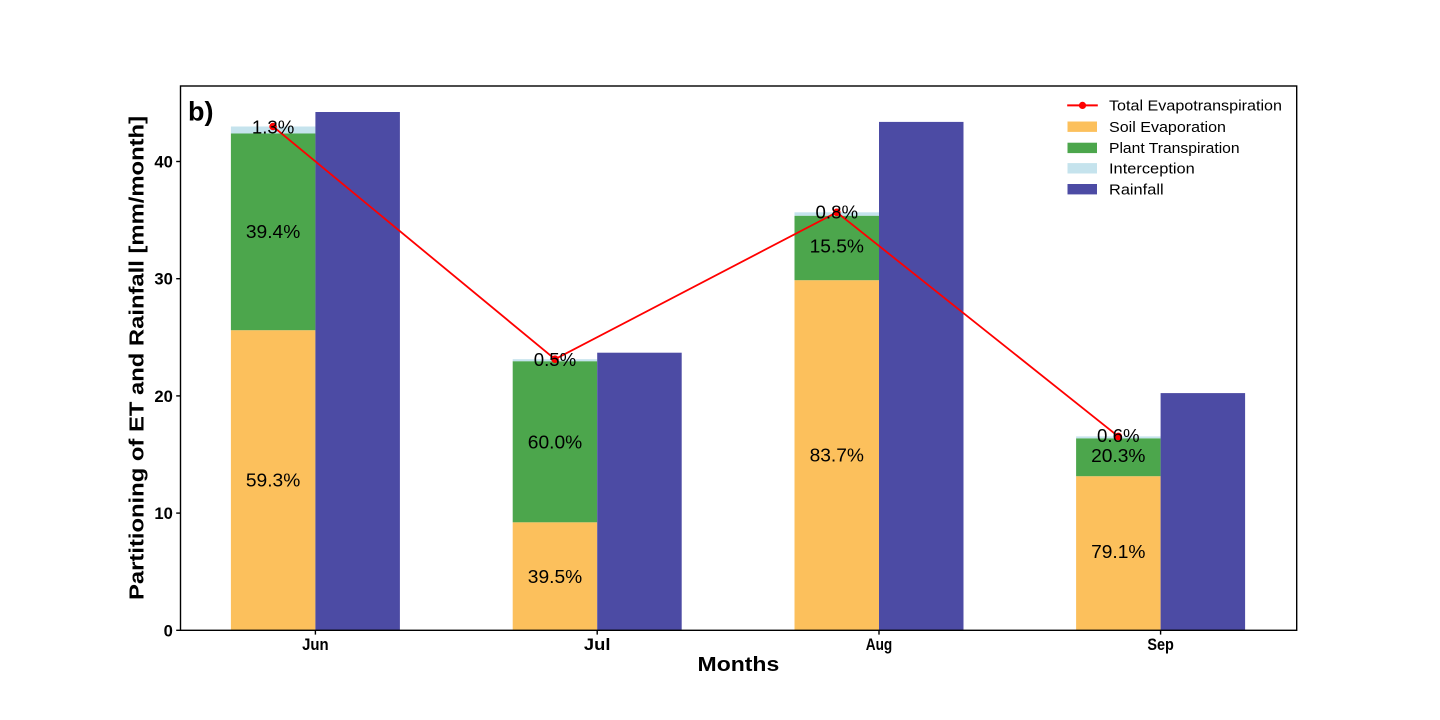 The image size is (1440, 720). What do you see at coordinates (163, 513) in the screenshot?
I see `svg-text: 10` at bounding box center [163, 513].